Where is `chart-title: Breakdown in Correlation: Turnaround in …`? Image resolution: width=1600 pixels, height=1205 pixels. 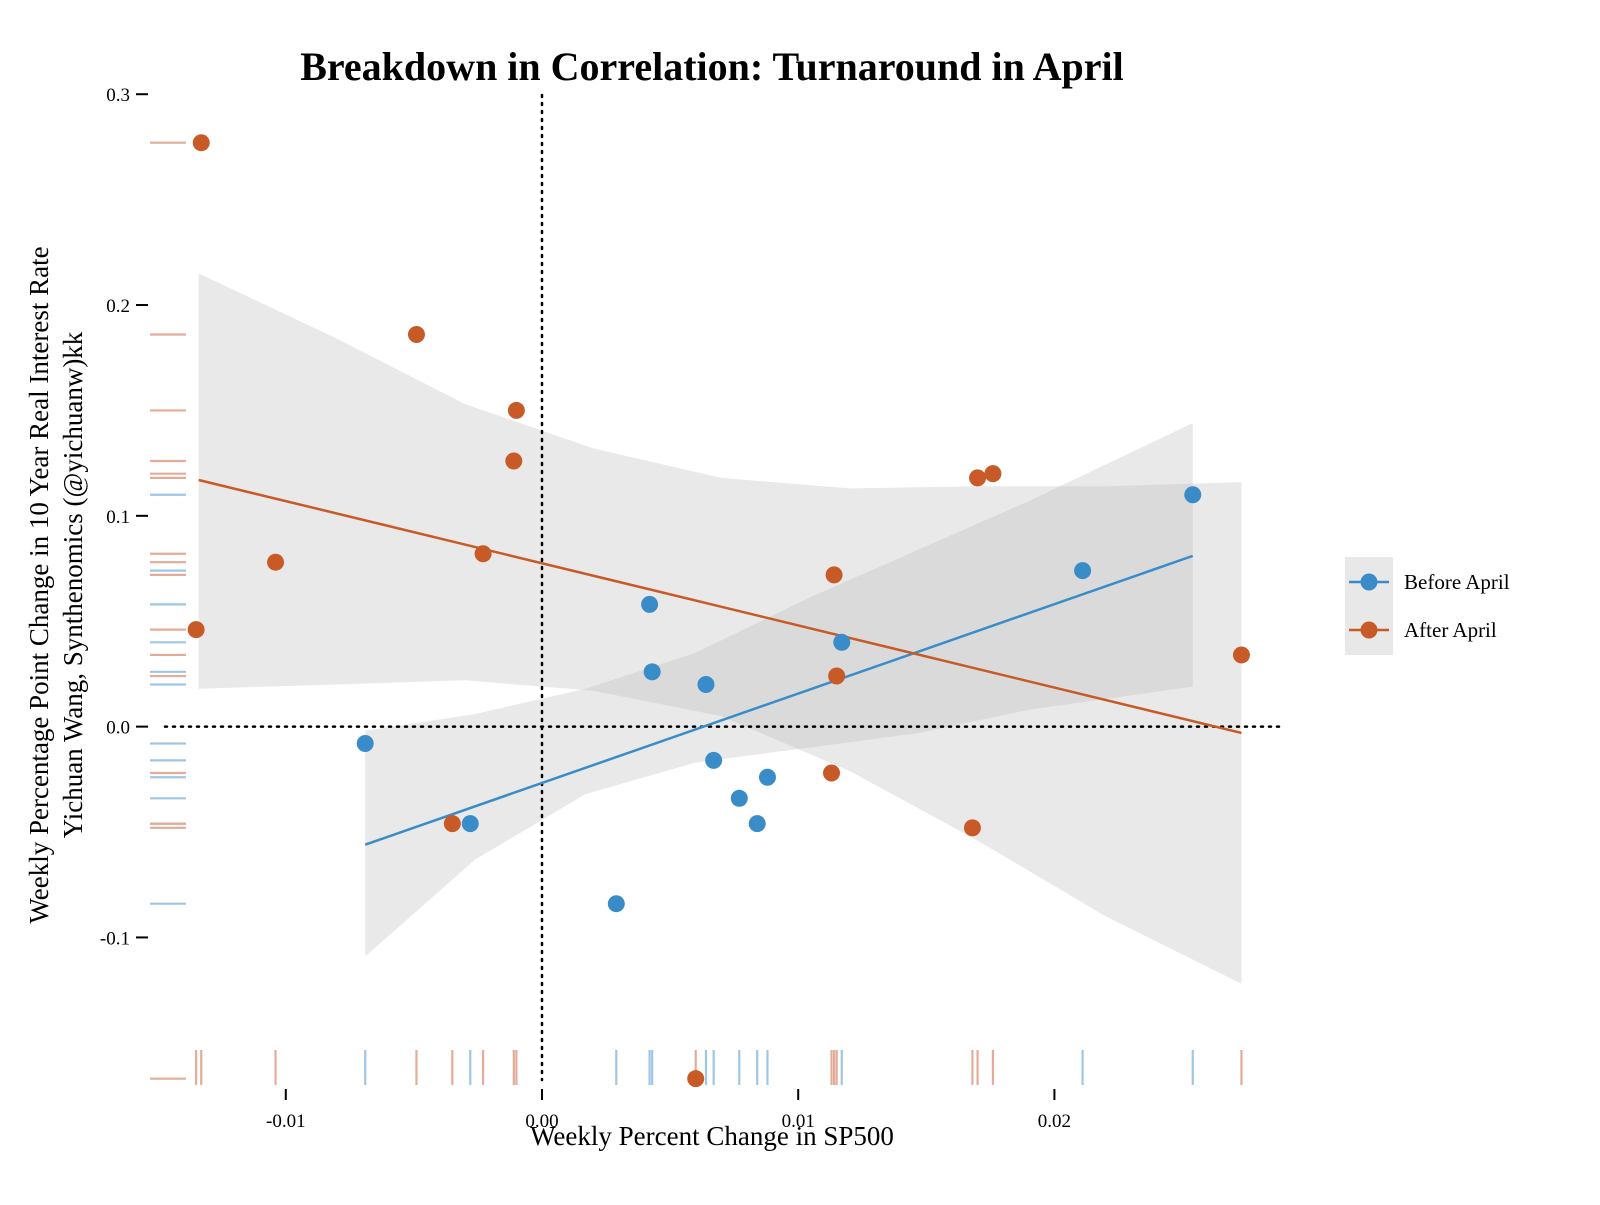 chart-title: Breakdown in Correlation: Turnaround in … is located at coordinates (712, 66).